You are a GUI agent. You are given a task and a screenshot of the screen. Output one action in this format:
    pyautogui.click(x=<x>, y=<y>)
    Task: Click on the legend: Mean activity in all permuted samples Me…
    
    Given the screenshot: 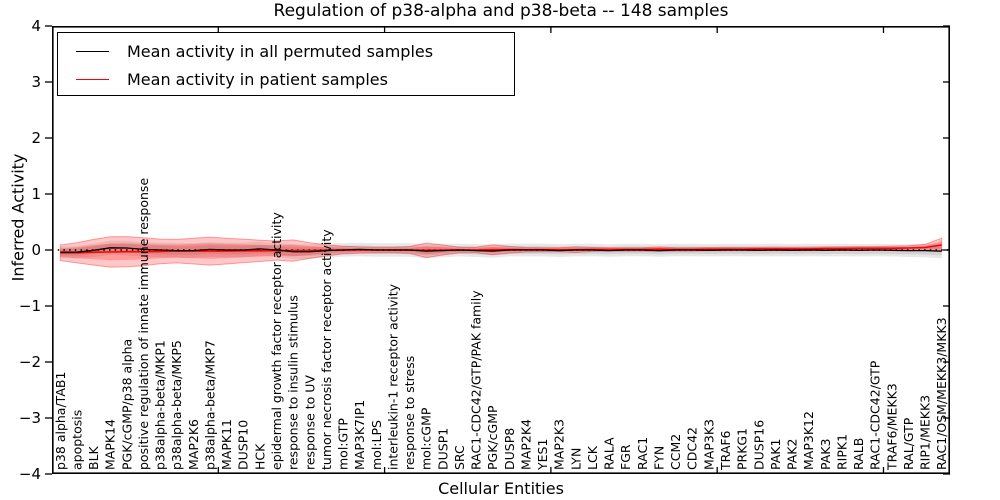 What is the action you would take?
    pyautogui.click(x=286, y=64)
    